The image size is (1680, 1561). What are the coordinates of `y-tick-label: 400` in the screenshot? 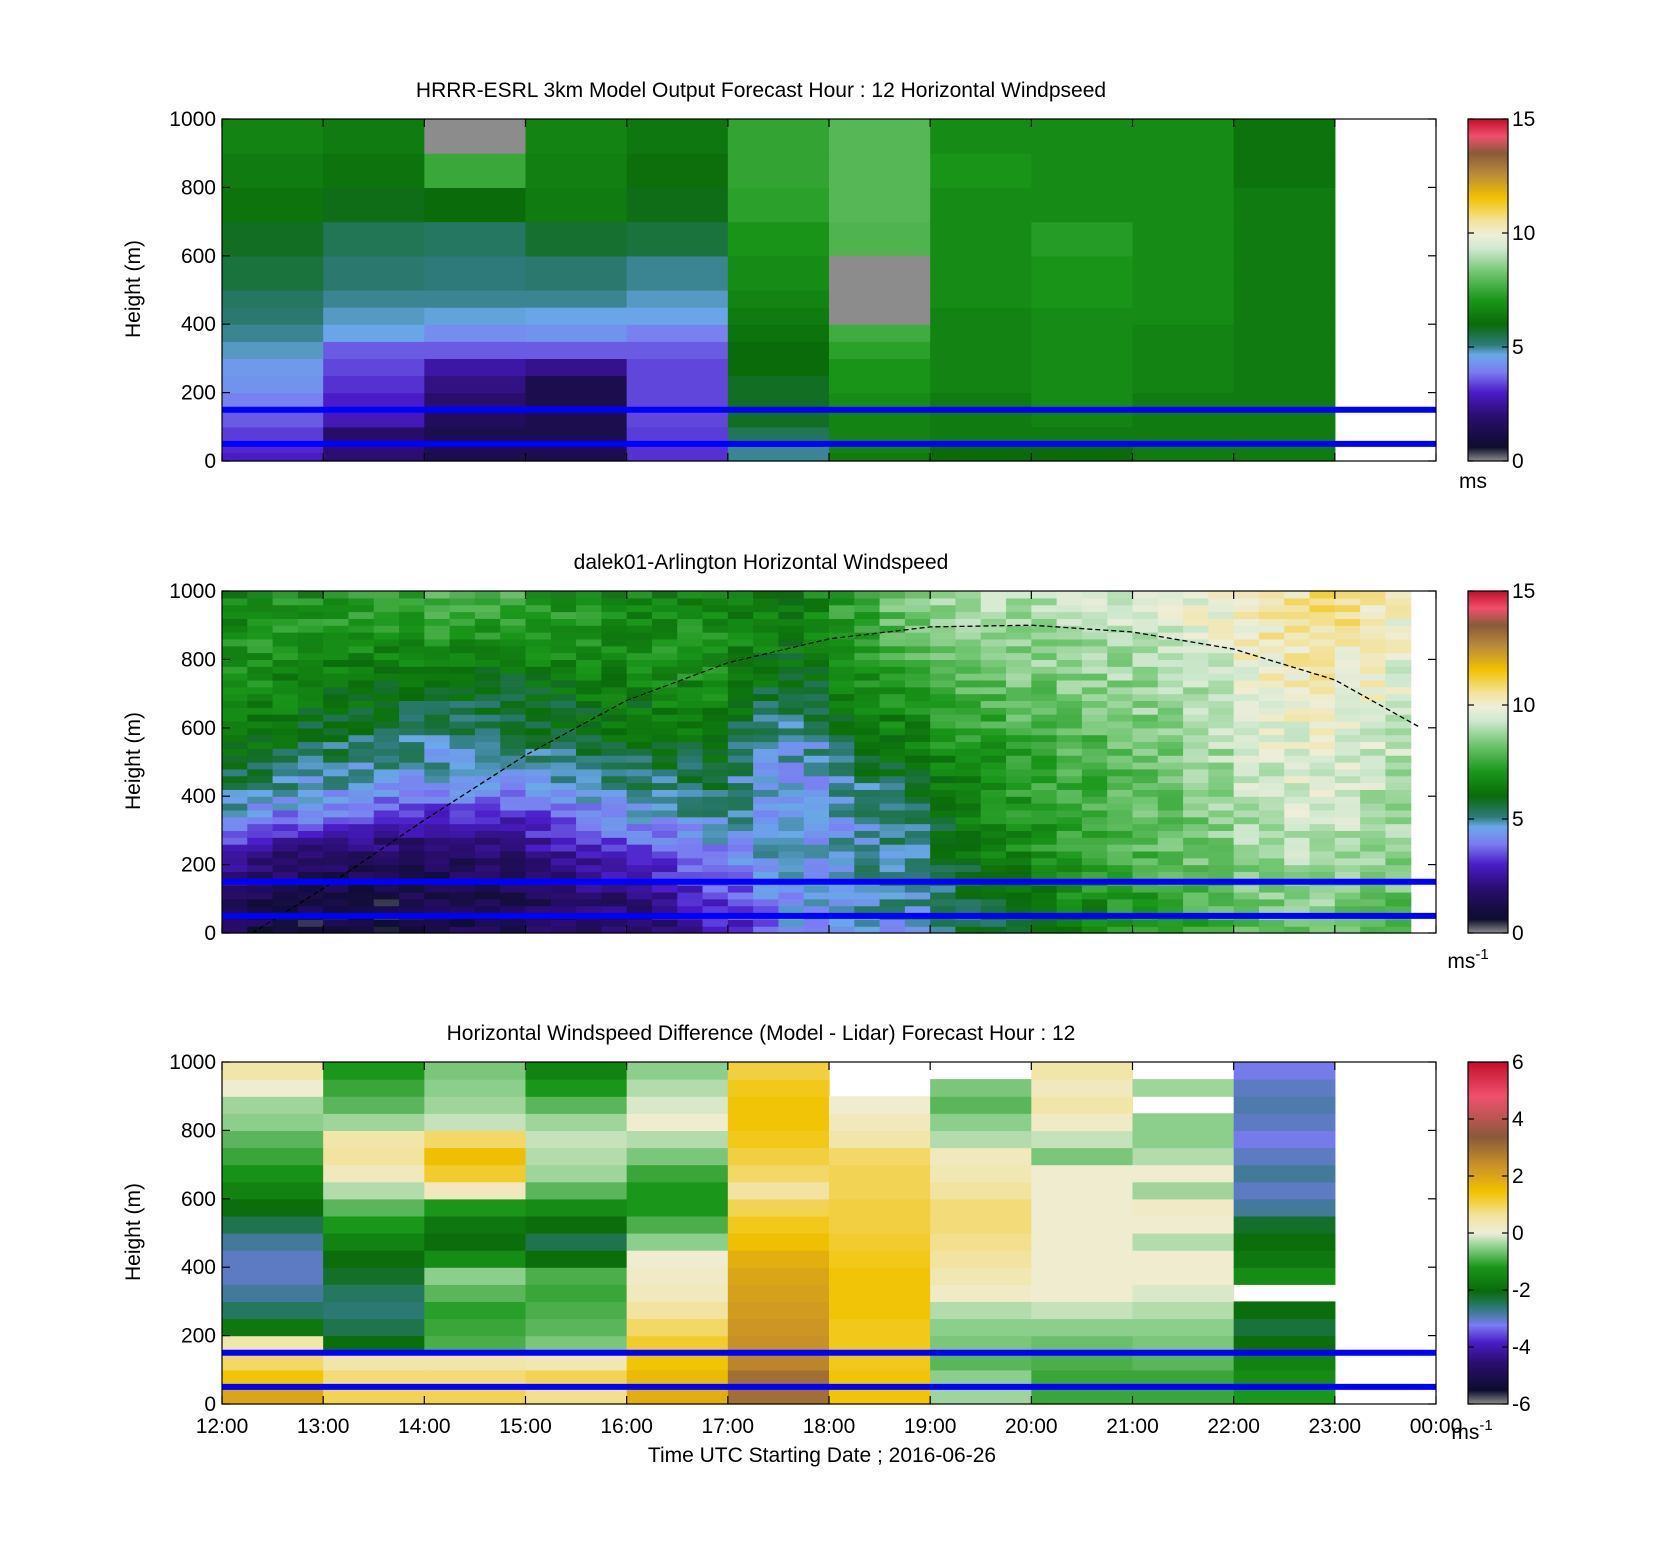 It's located at (198, 324).